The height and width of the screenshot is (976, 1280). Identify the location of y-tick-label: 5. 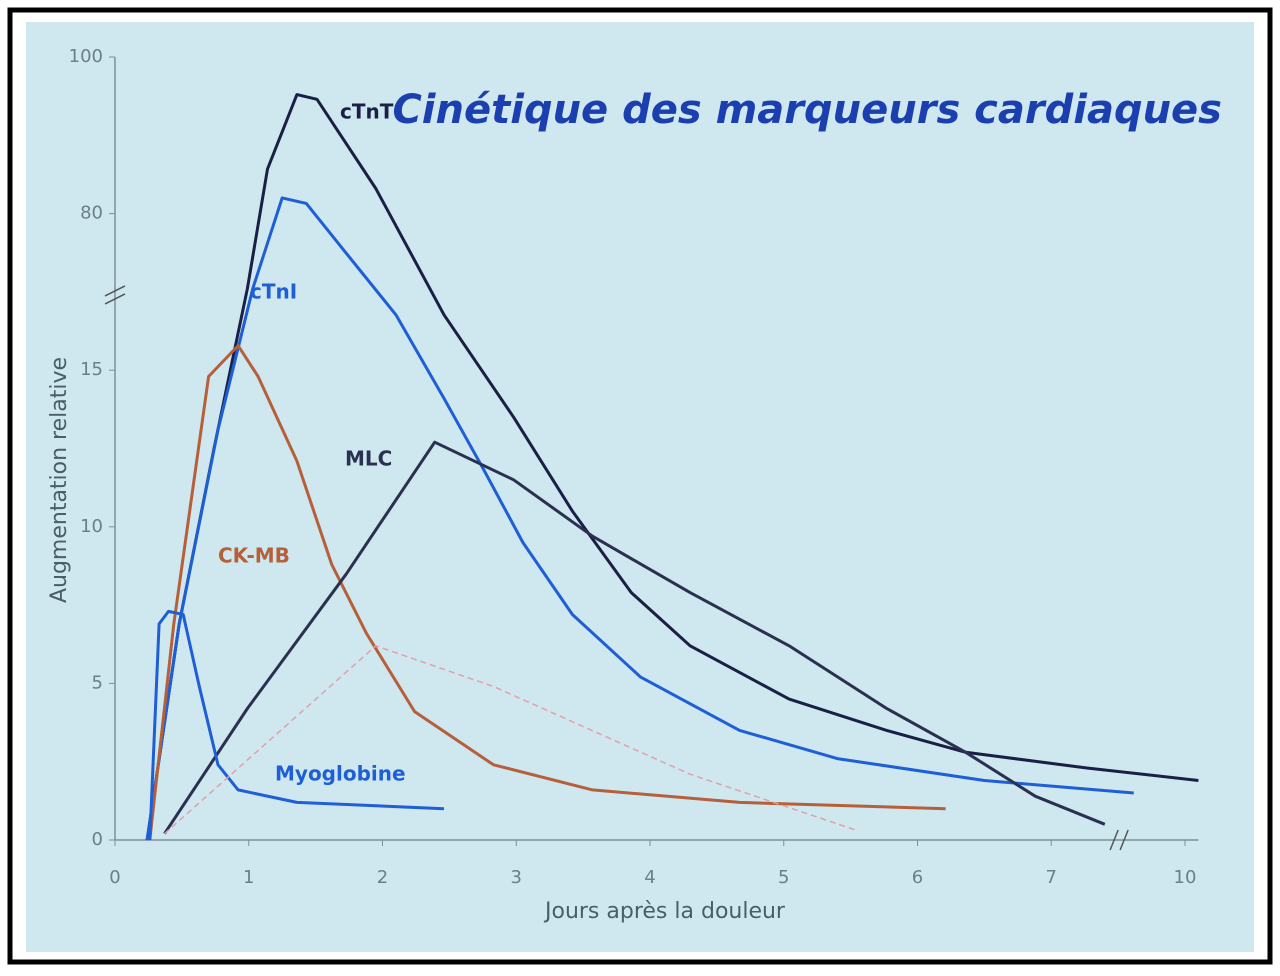
(97, 682).